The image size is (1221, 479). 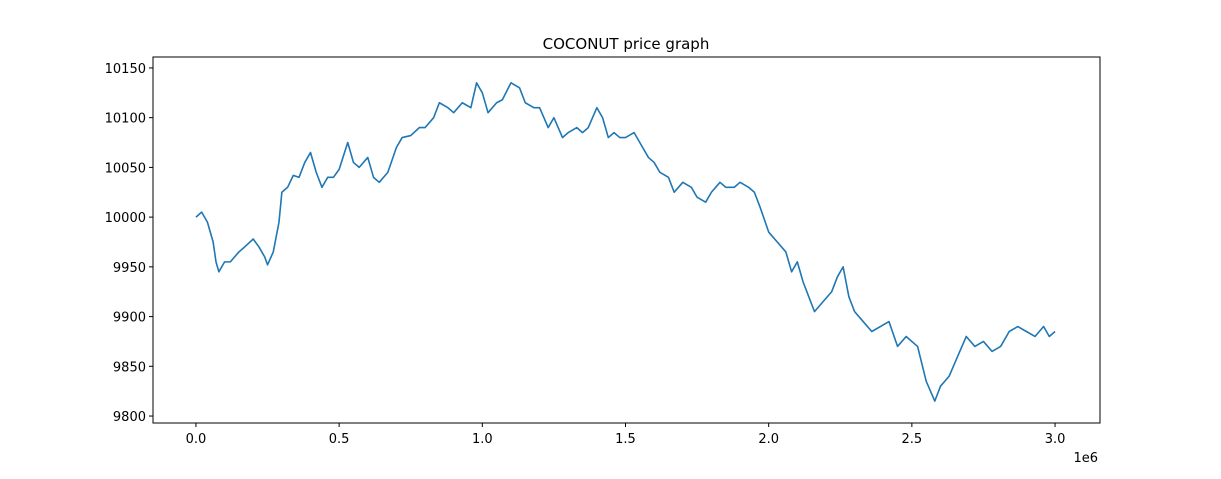 I want to click on x-tick-label: 3.0, so click(x=1055, y=439).